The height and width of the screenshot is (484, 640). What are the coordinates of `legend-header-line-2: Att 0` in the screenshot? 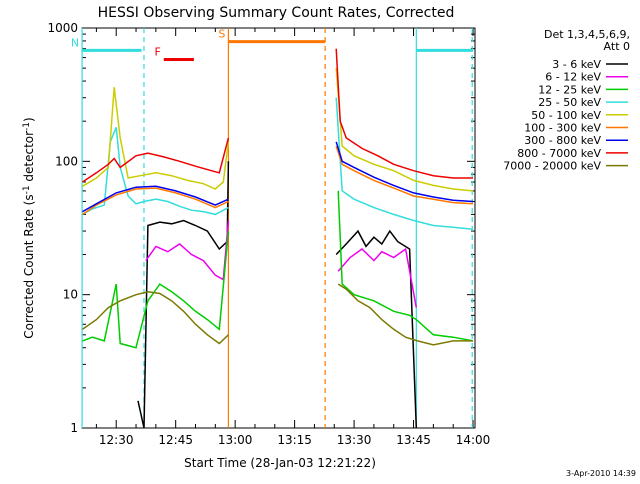 It's located at (617, 46).